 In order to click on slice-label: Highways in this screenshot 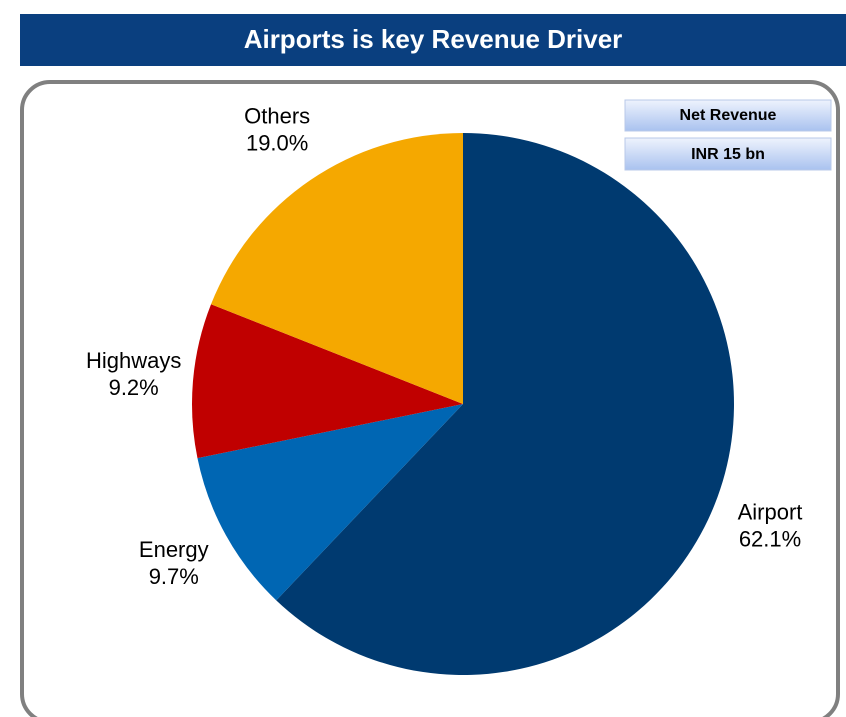, I will do `click(133, 360)`.